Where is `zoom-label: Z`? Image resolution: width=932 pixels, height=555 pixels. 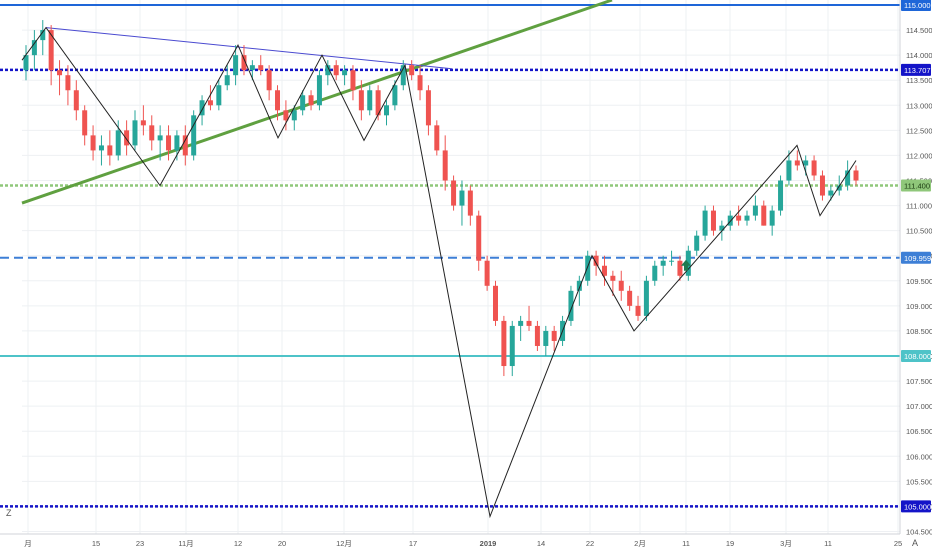 zoom-label: Z is located at coordinates (9, 513).